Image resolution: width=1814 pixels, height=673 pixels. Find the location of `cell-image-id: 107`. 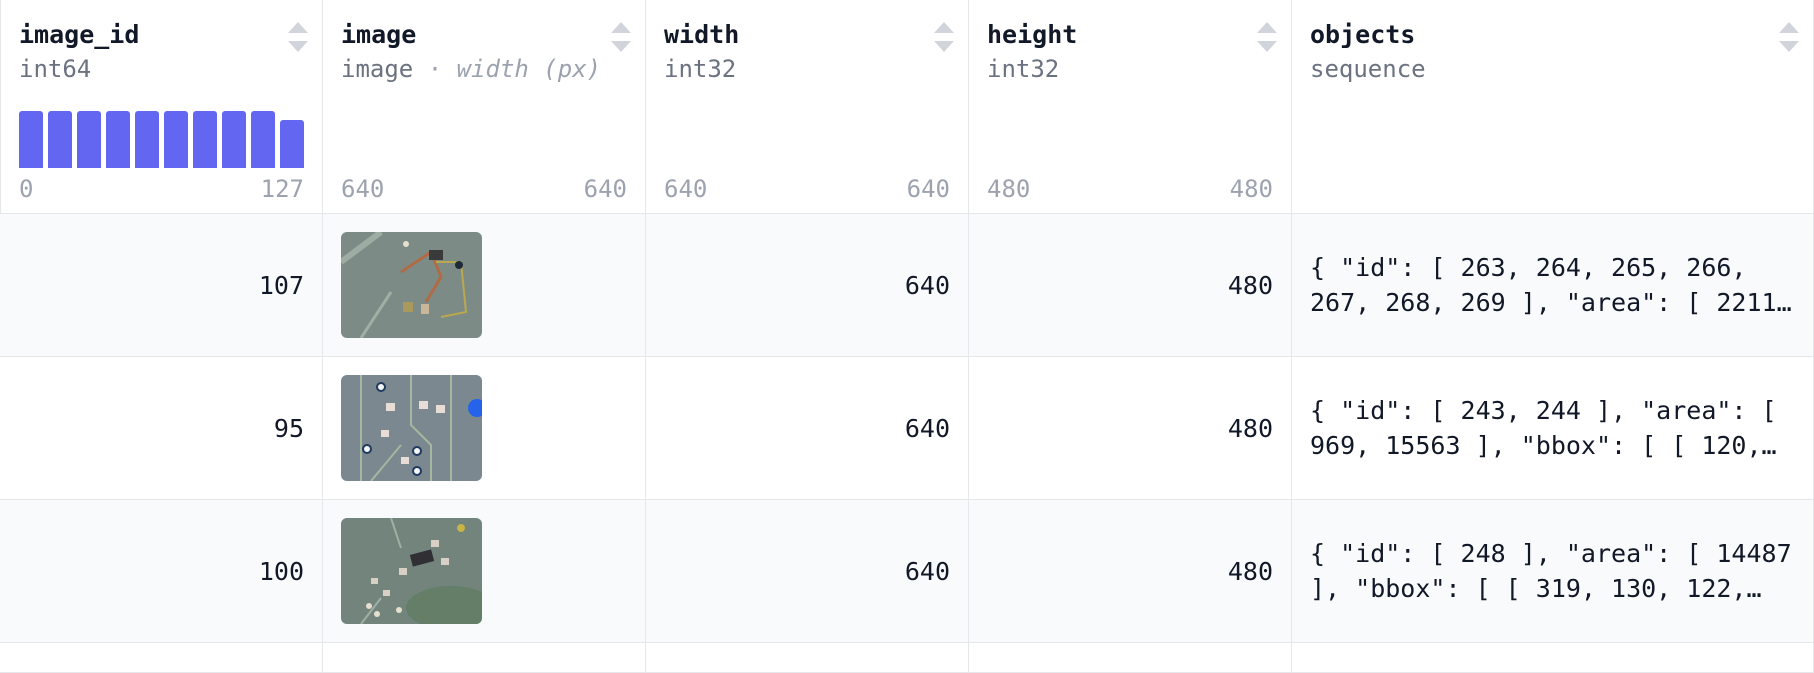

cell-image-id: 107 is located at coordinates (161, 285).